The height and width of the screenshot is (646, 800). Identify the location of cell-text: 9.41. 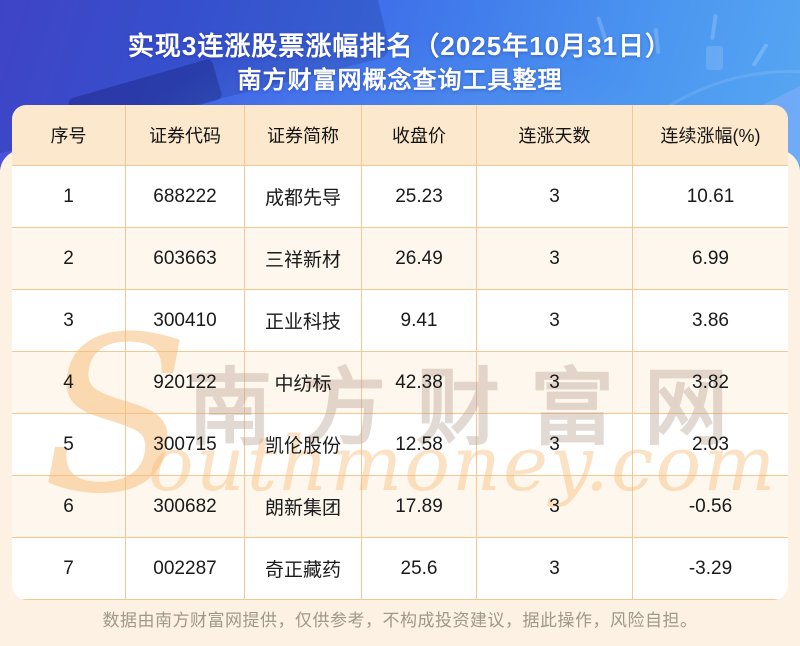
(419, 320).